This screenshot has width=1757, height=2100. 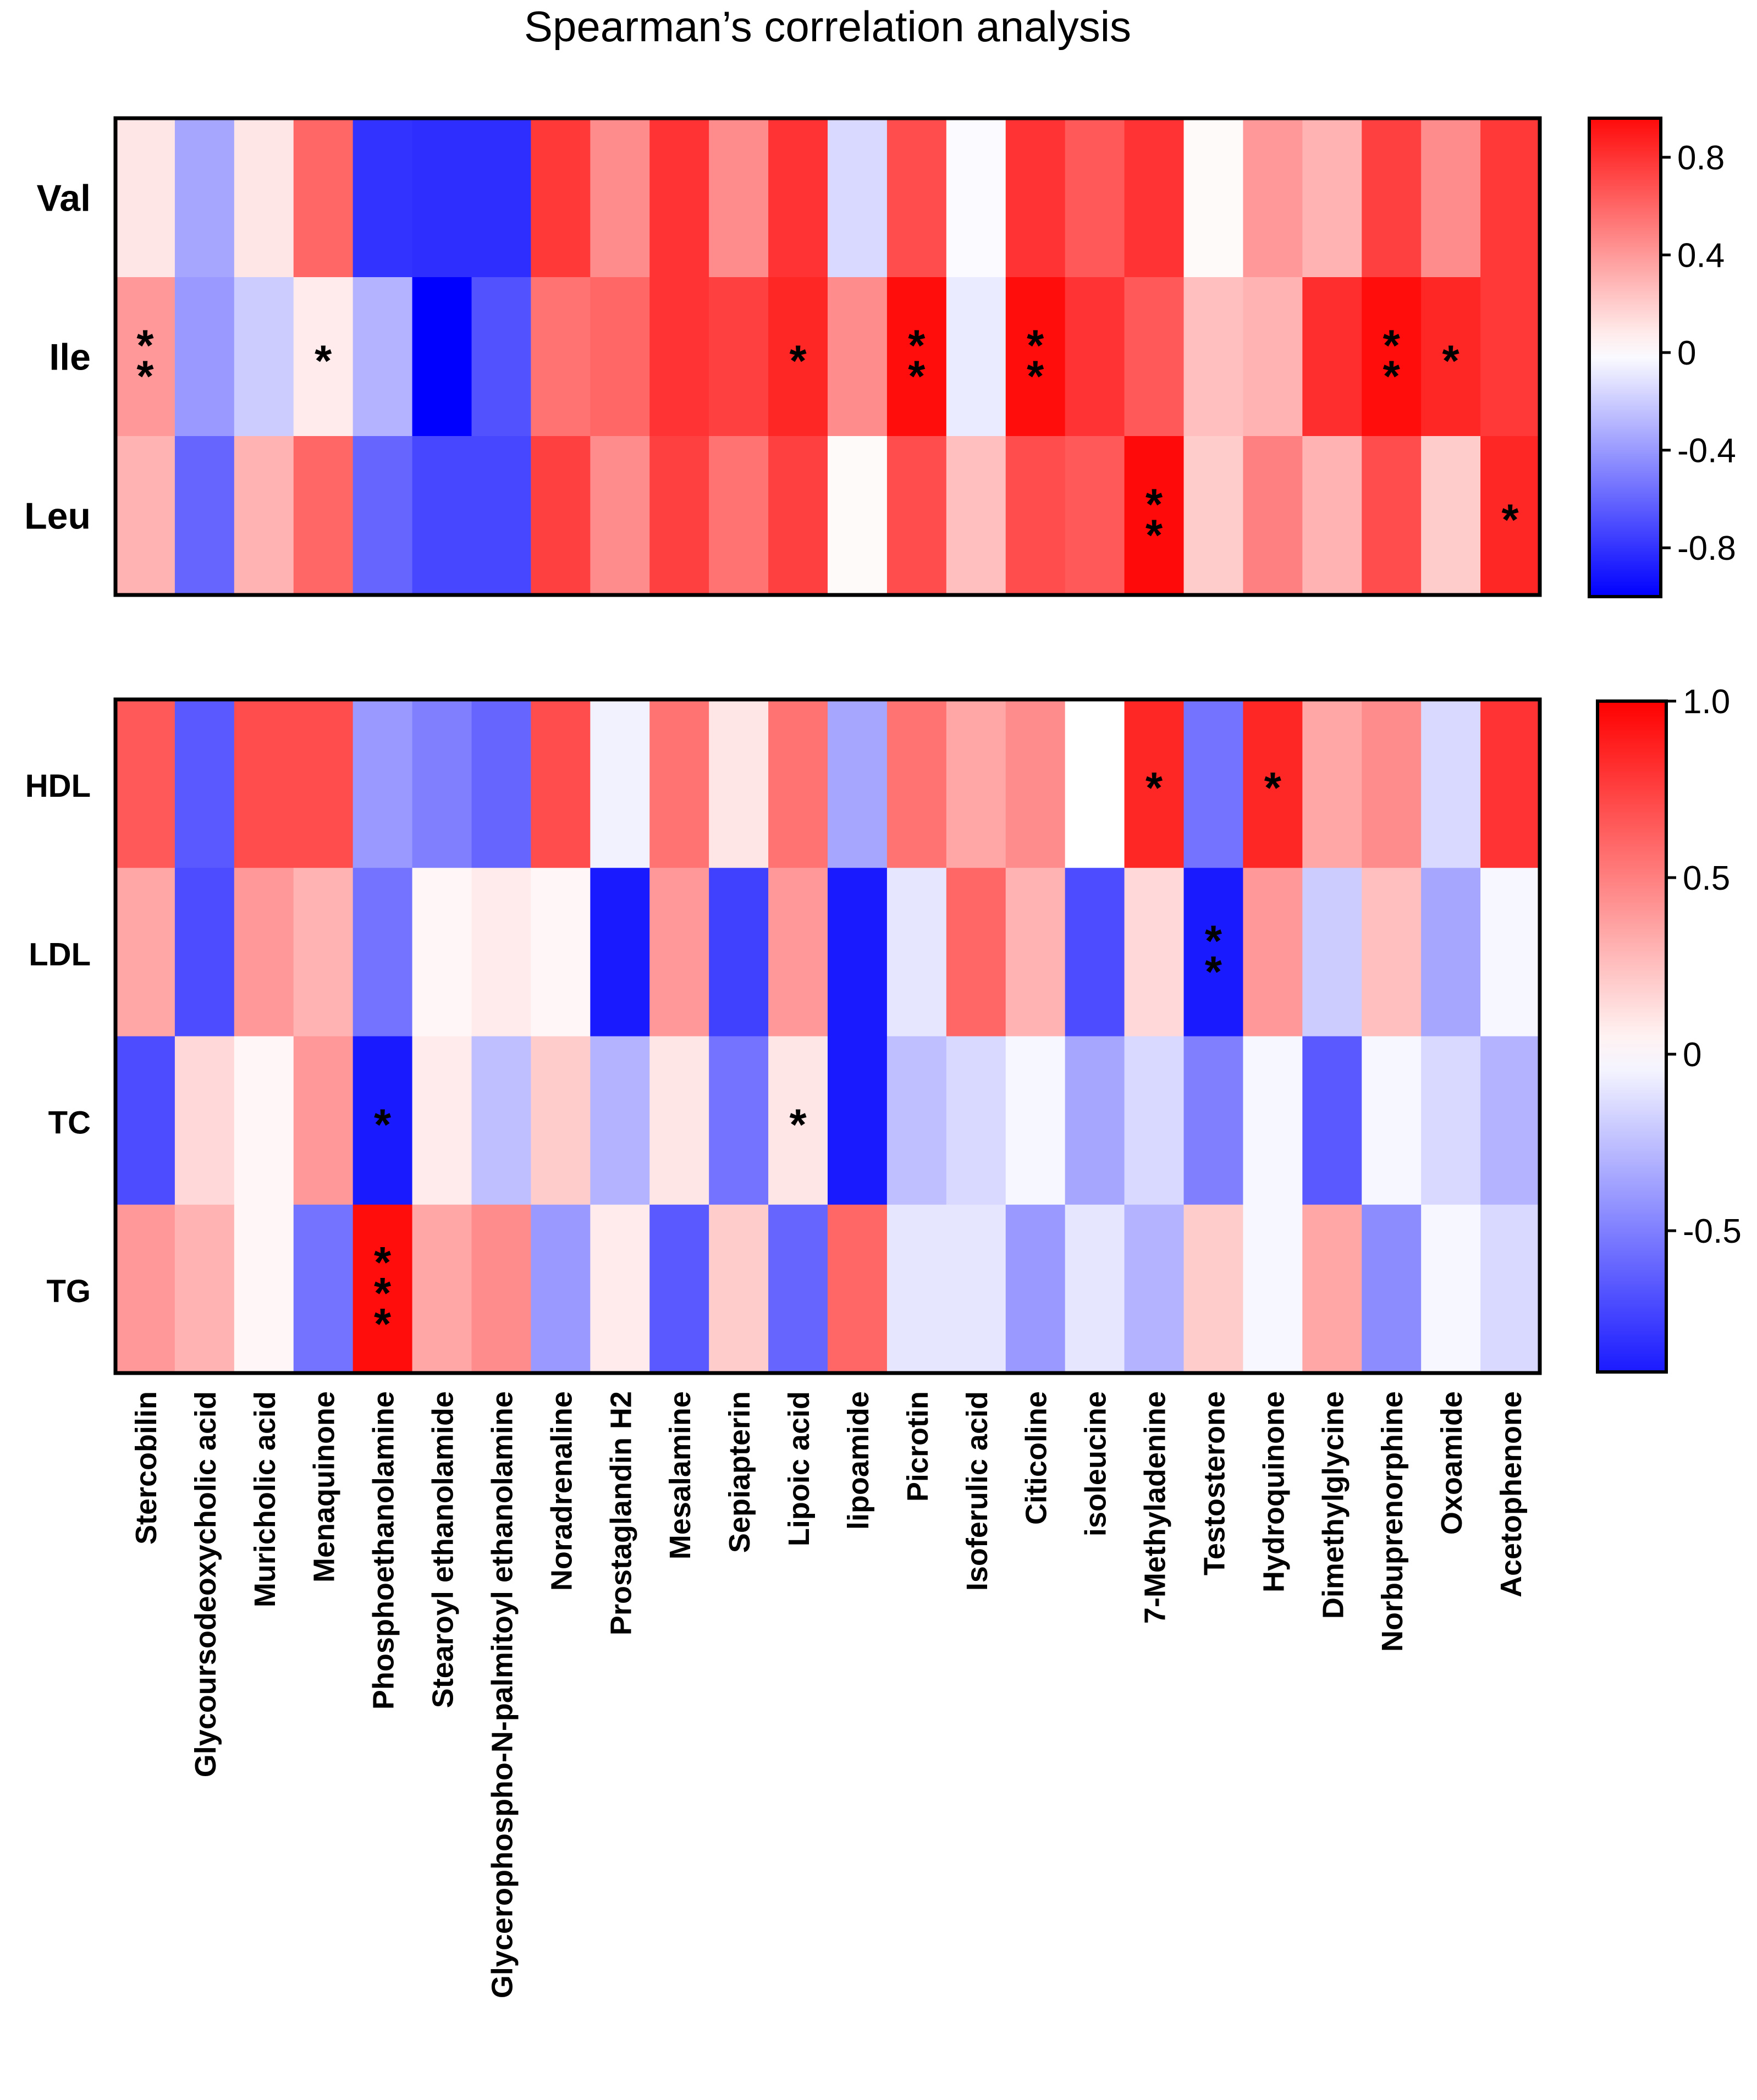 I want to click on row-label: TC, so click(x=69, y=1123).